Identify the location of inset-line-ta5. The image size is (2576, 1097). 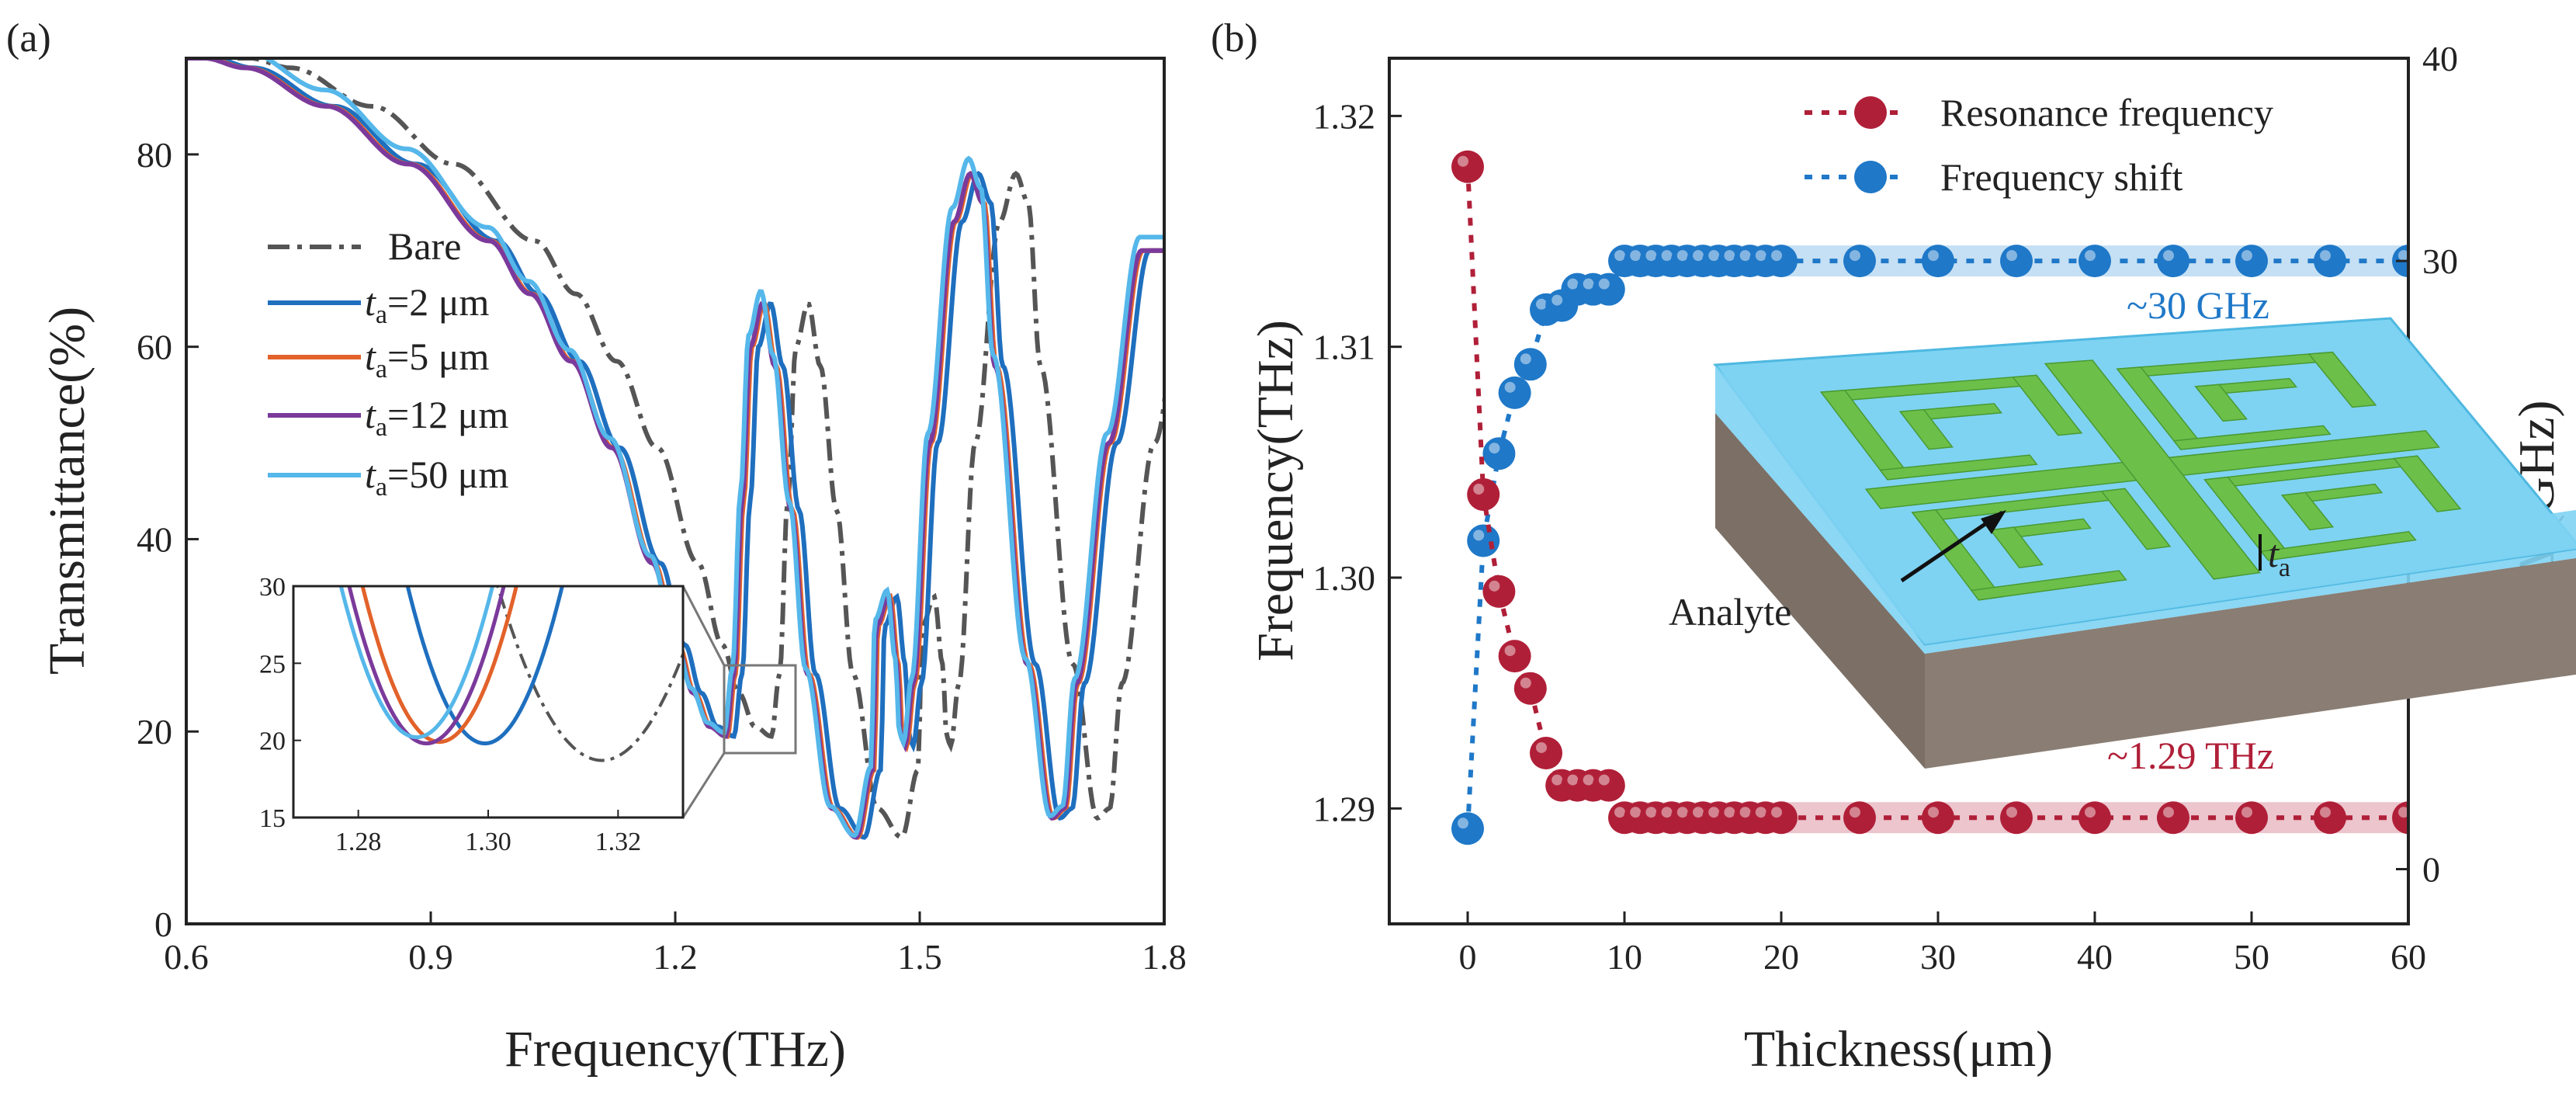
(439, 665).